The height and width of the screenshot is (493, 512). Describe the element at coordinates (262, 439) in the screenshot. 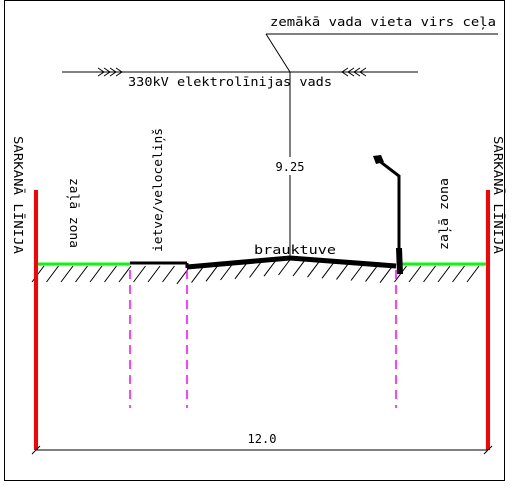

I see `width-label: 12.0` at that location.